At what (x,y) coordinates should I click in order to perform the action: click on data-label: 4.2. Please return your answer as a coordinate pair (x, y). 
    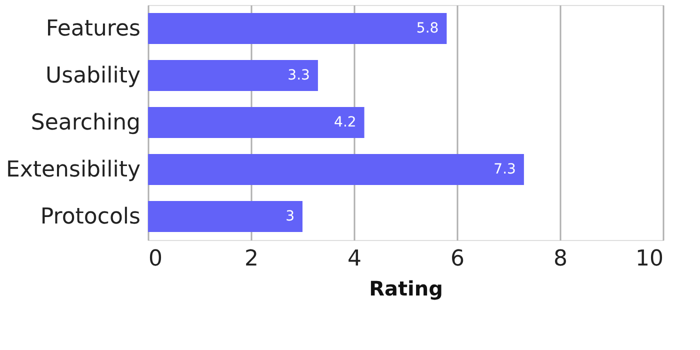
    Looking at the image, I should click on (345, 122).